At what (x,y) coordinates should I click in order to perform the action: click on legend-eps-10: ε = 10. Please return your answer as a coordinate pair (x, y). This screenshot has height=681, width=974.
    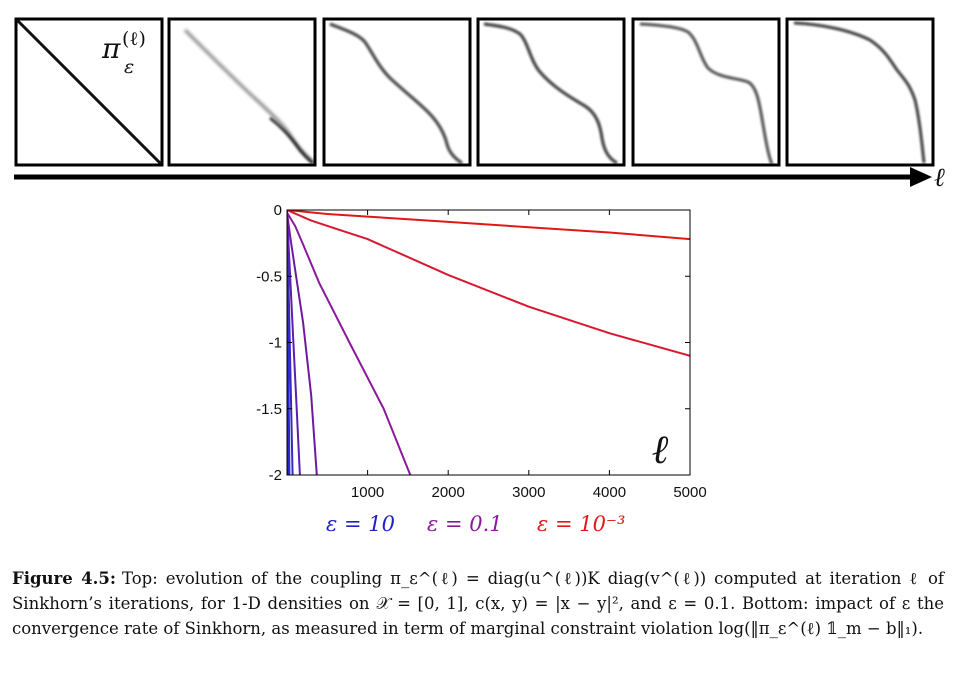
    Looking at the image, I should click on (360, 524).